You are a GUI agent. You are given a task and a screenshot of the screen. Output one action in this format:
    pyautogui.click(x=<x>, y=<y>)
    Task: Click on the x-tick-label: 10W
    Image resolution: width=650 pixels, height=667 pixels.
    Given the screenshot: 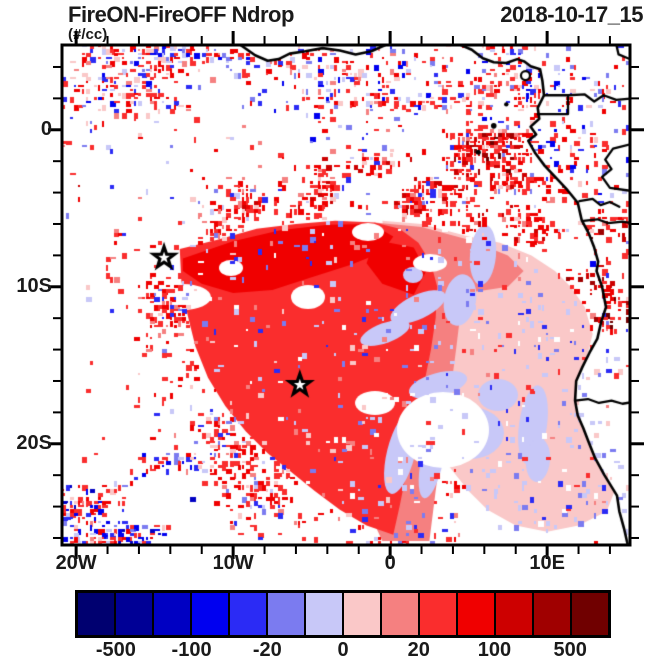 What is the action you would take?
    pyautogui.click(x=233, y=563)
    